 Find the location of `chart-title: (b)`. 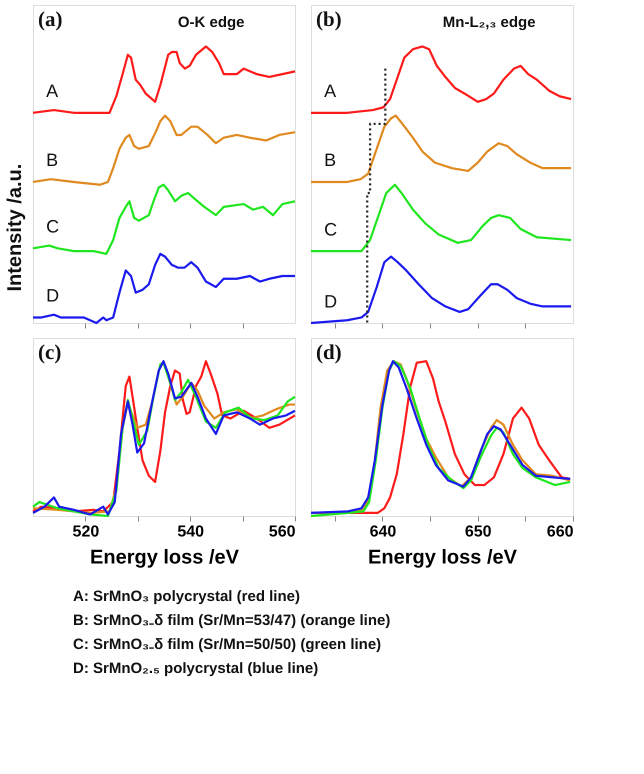

chart-title: (b) is located at coordinates (329, 19).